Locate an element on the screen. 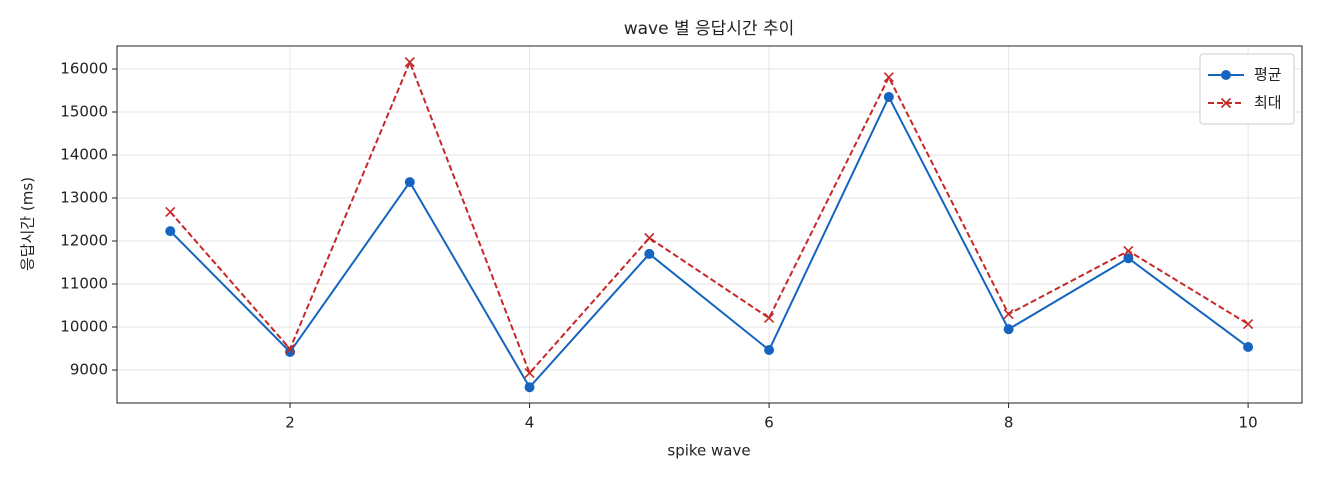 The width and height of the screenshot is (1320, 480). y-tick-label: 12000 is located at coordinates (84, 241).